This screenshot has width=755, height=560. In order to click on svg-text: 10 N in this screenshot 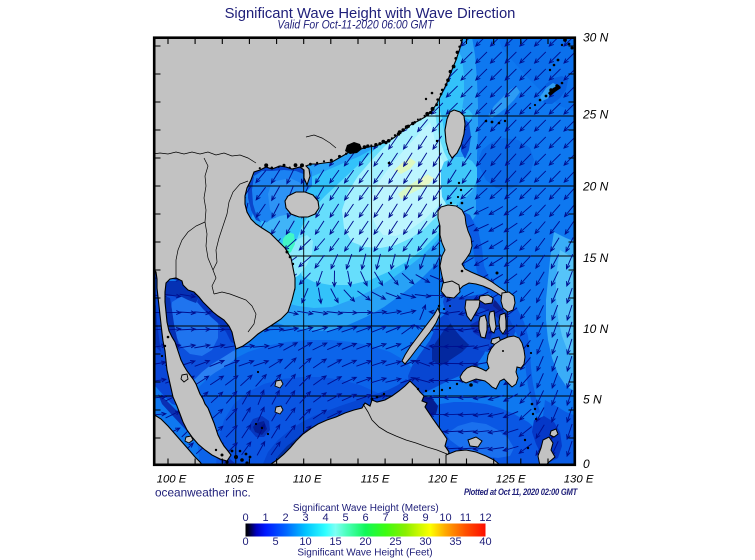, I will do `click(596, 329)`.